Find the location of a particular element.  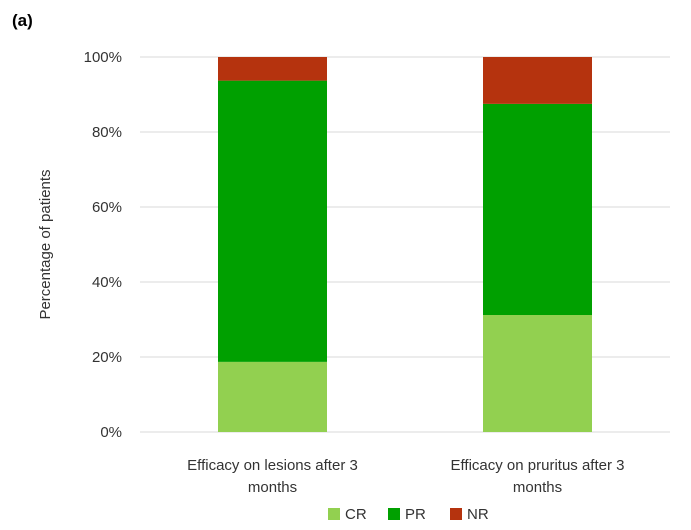

legend-swatch-cr is located at coordinates (334, 514).